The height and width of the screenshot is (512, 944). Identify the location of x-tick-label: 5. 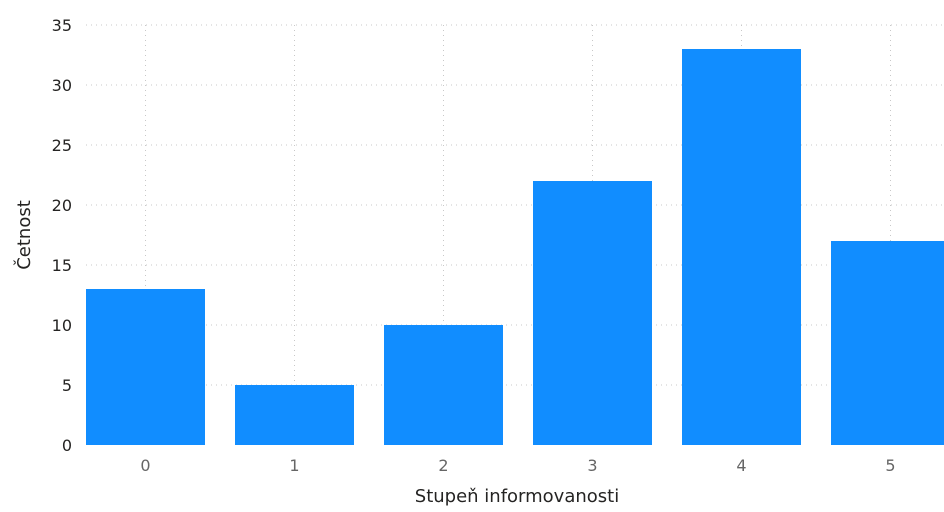
(890, 465).